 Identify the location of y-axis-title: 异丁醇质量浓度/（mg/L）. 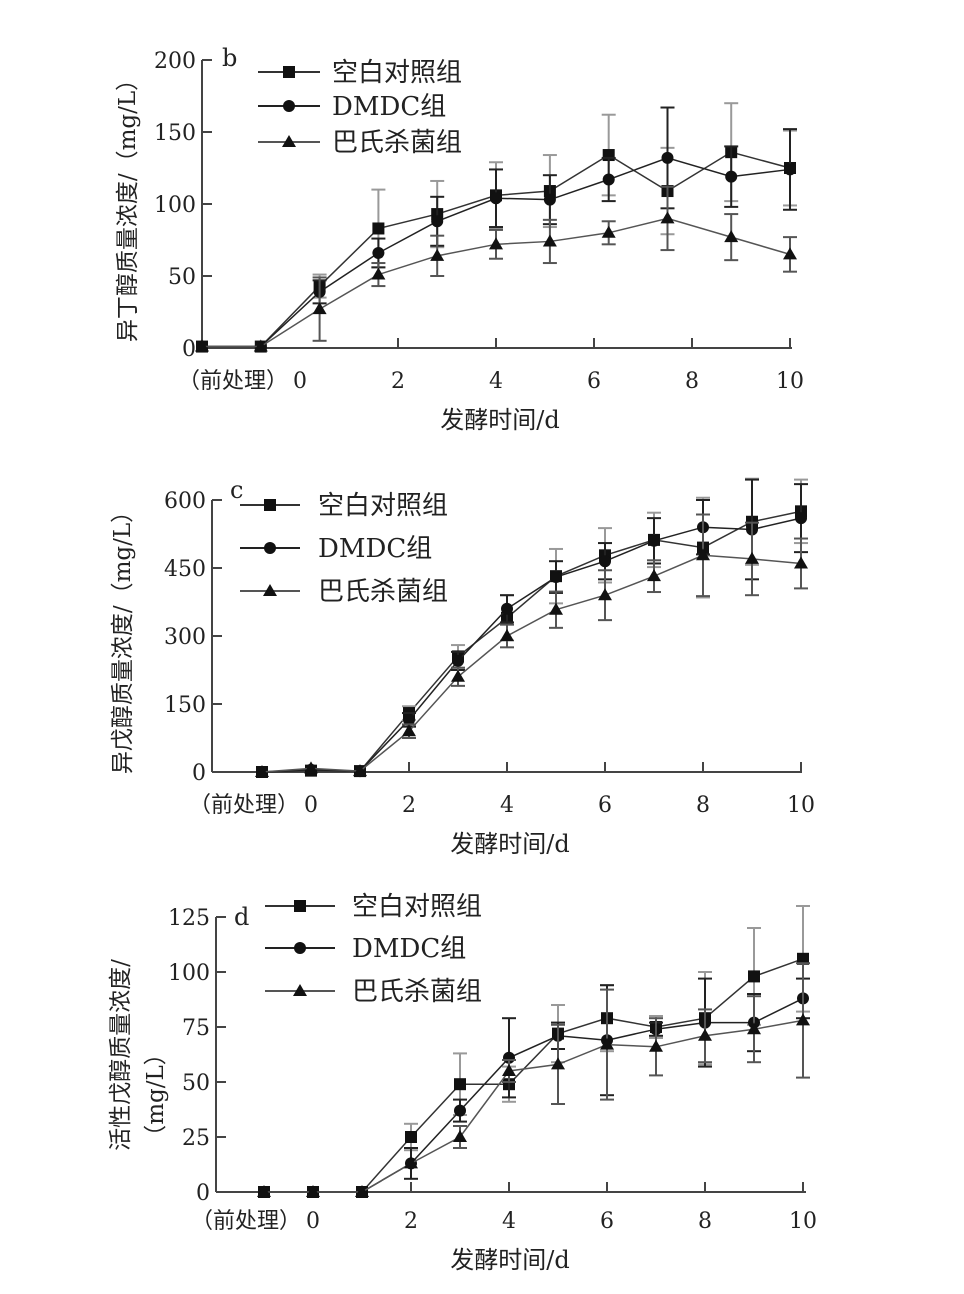
(128, 205).